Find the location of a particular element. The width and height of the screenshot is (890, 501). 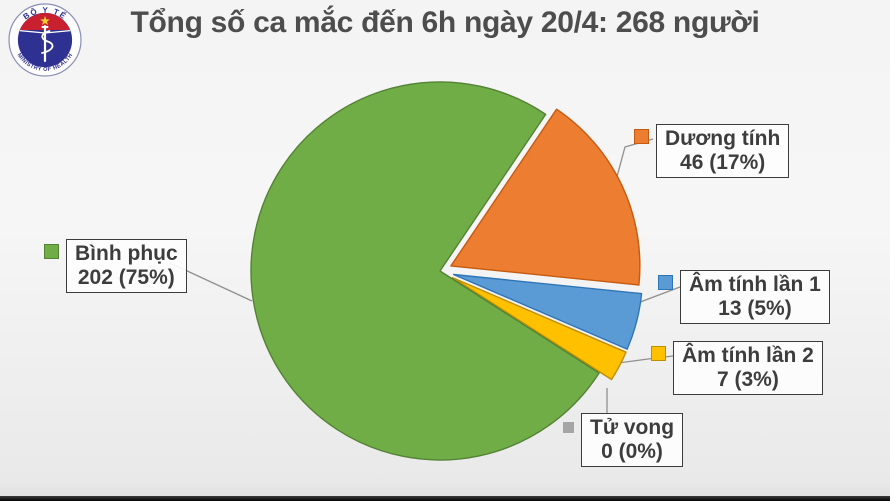

legend-label: Dương tính is located at coordinates (723, 138).